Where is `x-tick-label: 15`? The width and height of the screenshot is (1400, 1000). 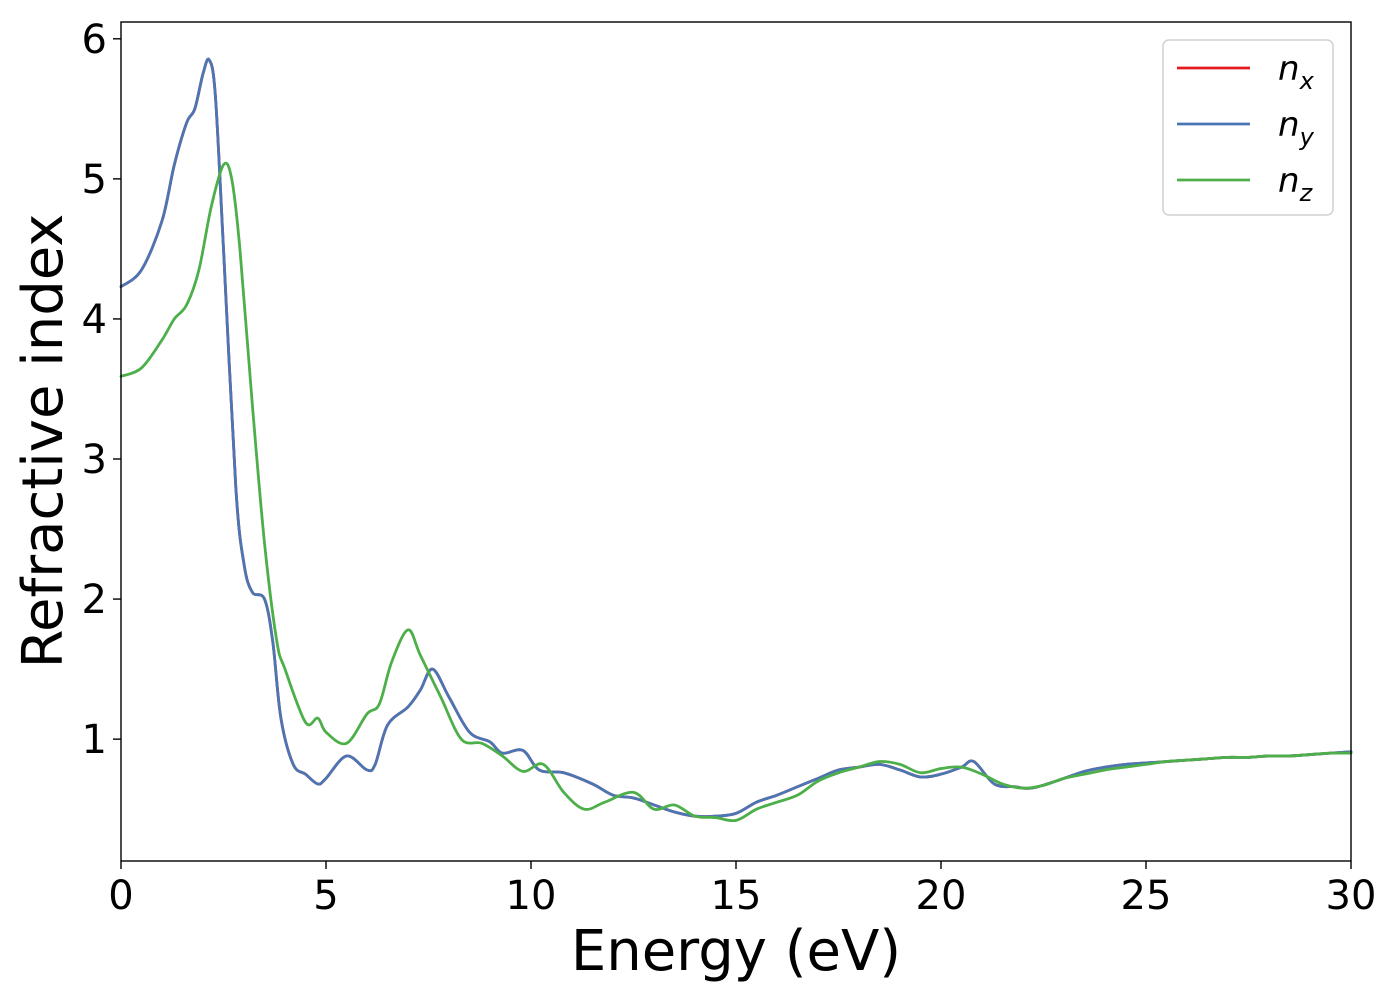 x-tick-label: 15 is located at coordinates (736, 896).